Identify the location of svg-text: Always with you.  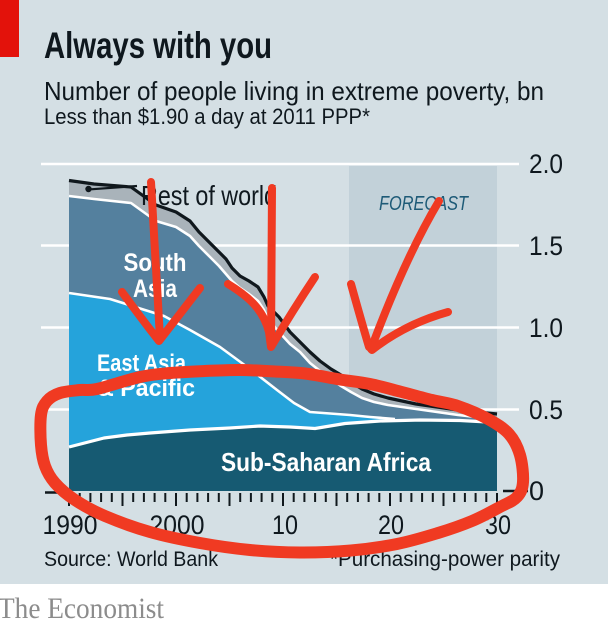
(158, 45).